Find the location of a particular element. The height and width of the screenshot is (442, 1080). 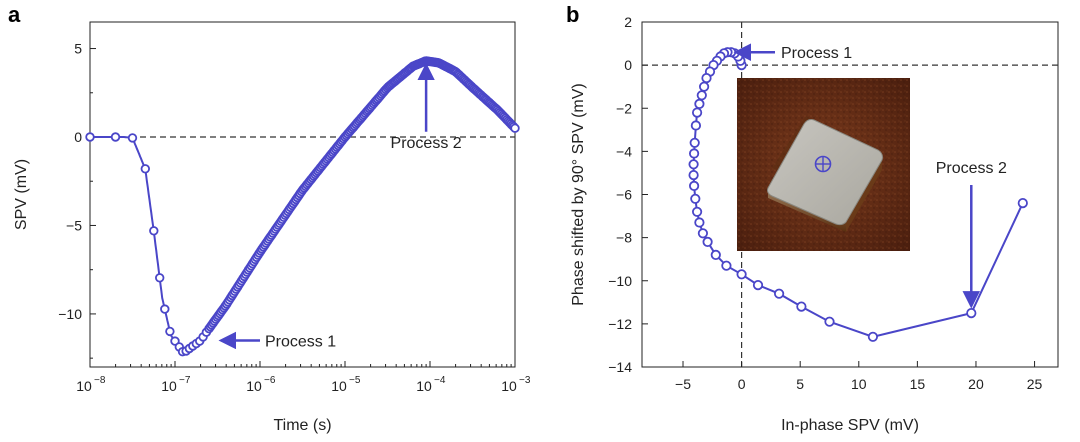

x-tick-exponent-a: −3 is located at coordinates (525, 380).